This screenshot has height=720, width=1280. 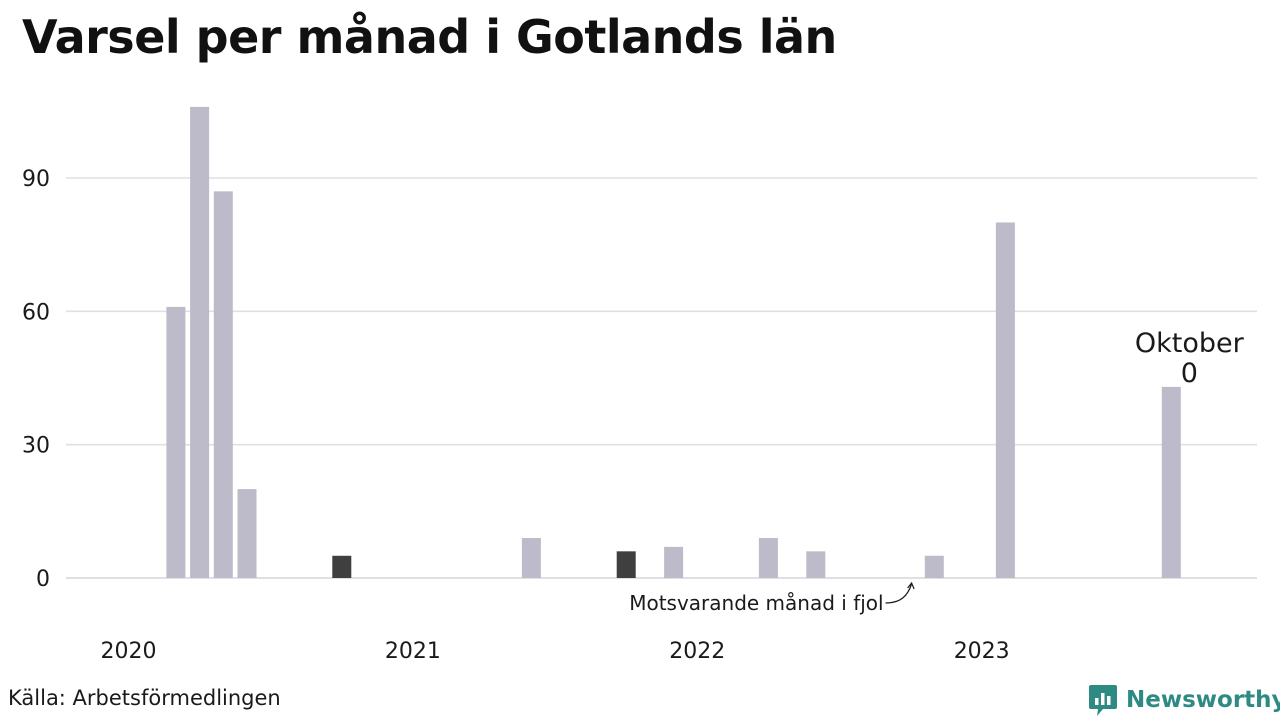 What do you see at coordinates (43, 579) in the screenshot?
I see `y-tick-label: 0` at bounding box center [43, 579].